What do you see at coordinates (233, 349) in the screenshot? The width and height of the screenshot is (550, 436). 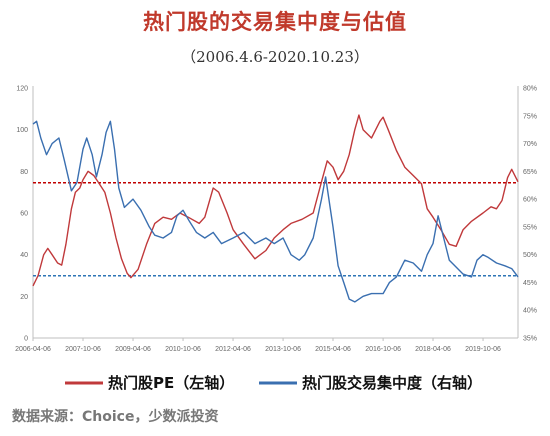 I see `x-tick-label: 2012-04-06` at bounding box center [233, 349].